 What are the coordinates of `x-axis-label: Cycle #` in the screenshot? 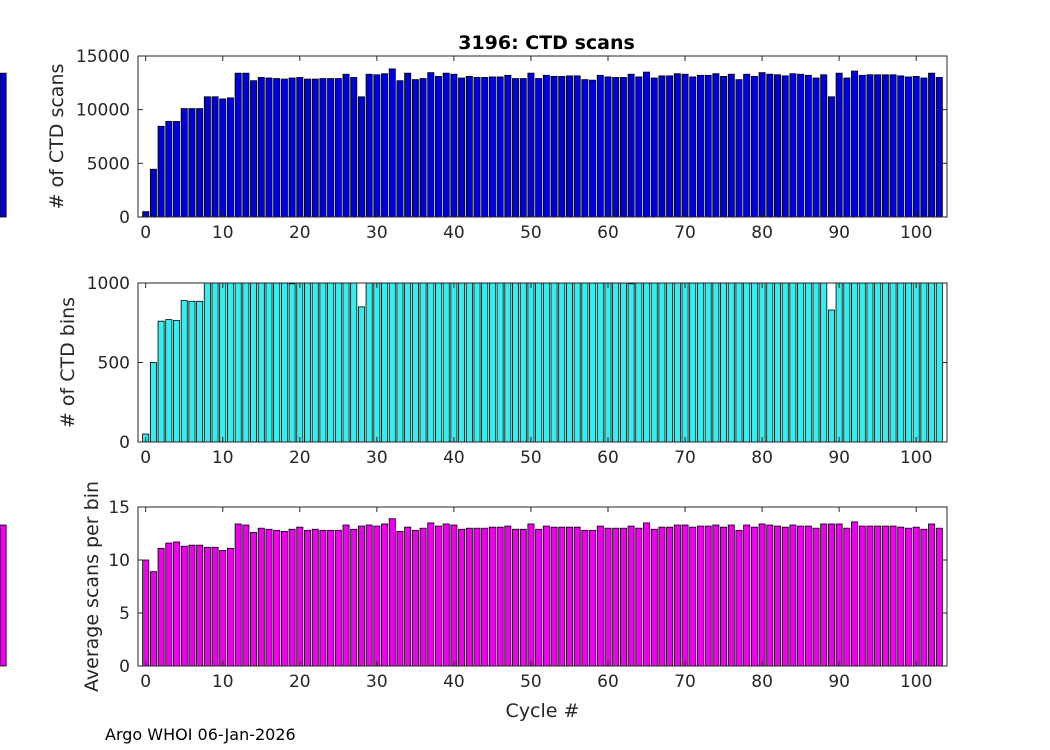 It's located at (543, 711).